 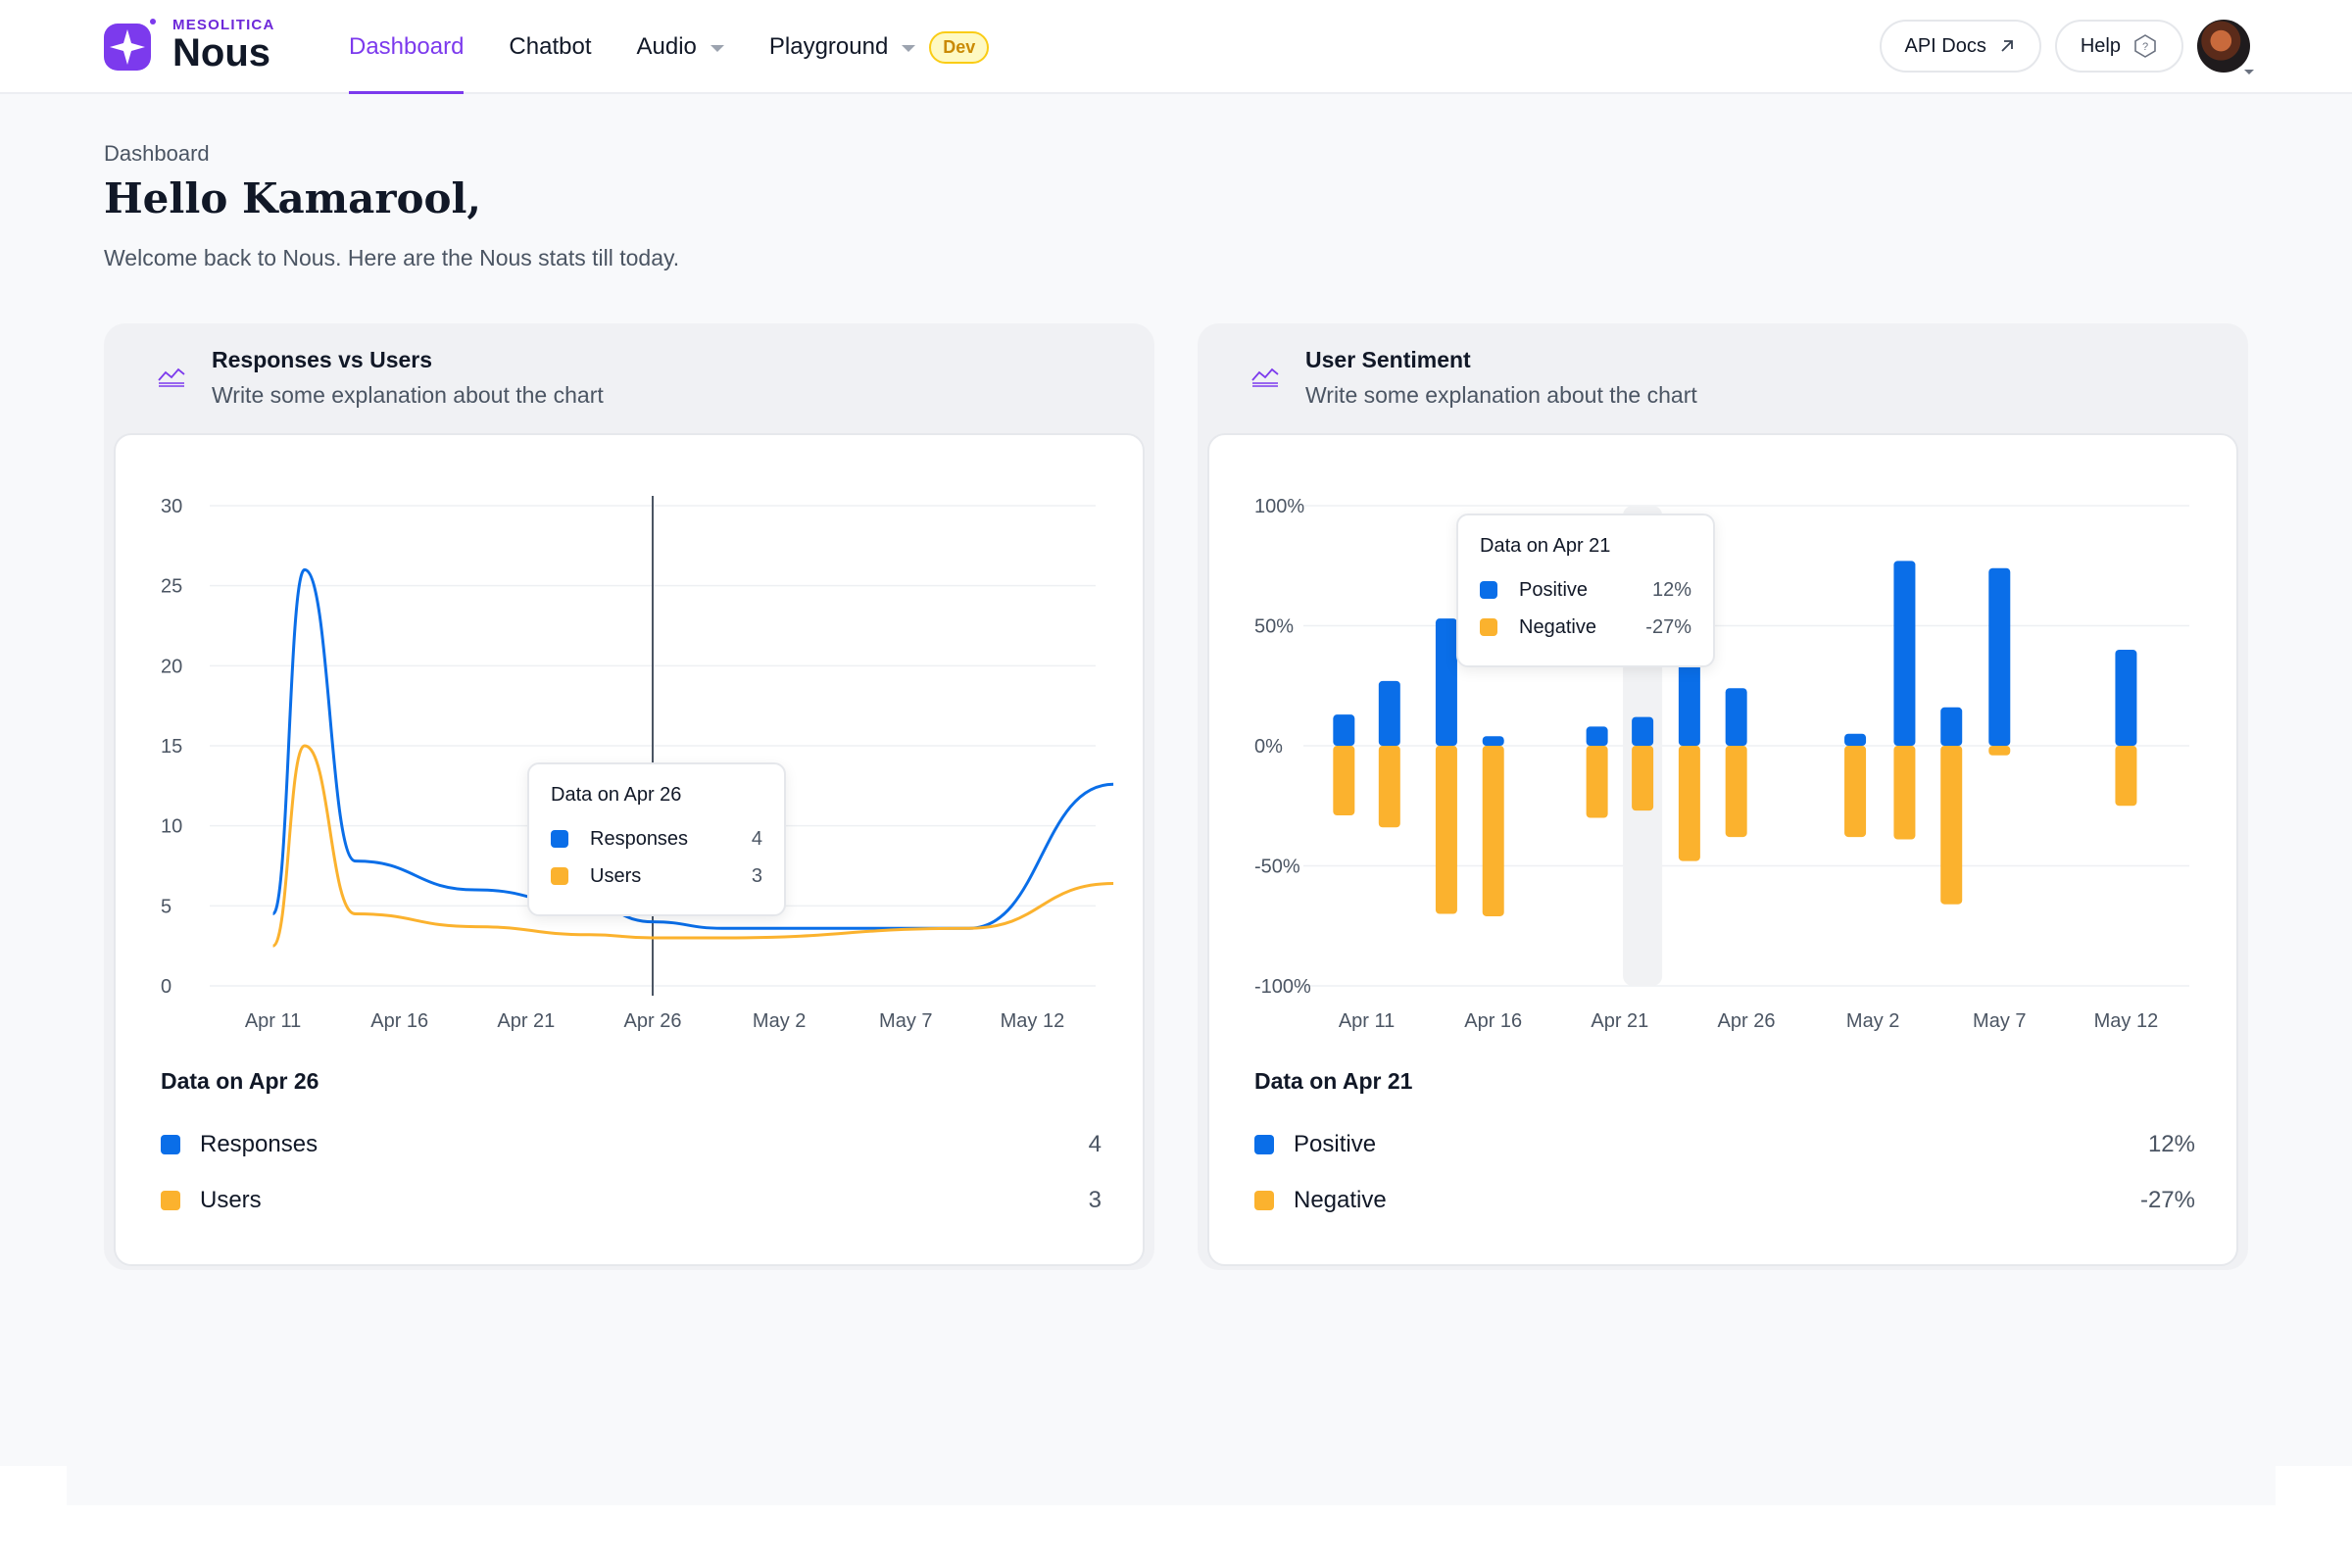 What do you see at coordinates (293, 198) in the screenshot?
I see `page-title: Hello Kamarool,` at bounding box center [293, 198].